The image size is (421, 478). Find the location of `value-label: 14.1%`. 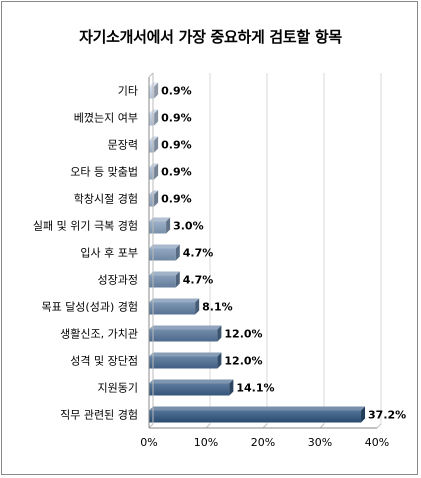

value-label: 14.1% is located at coordinates (255, 388).